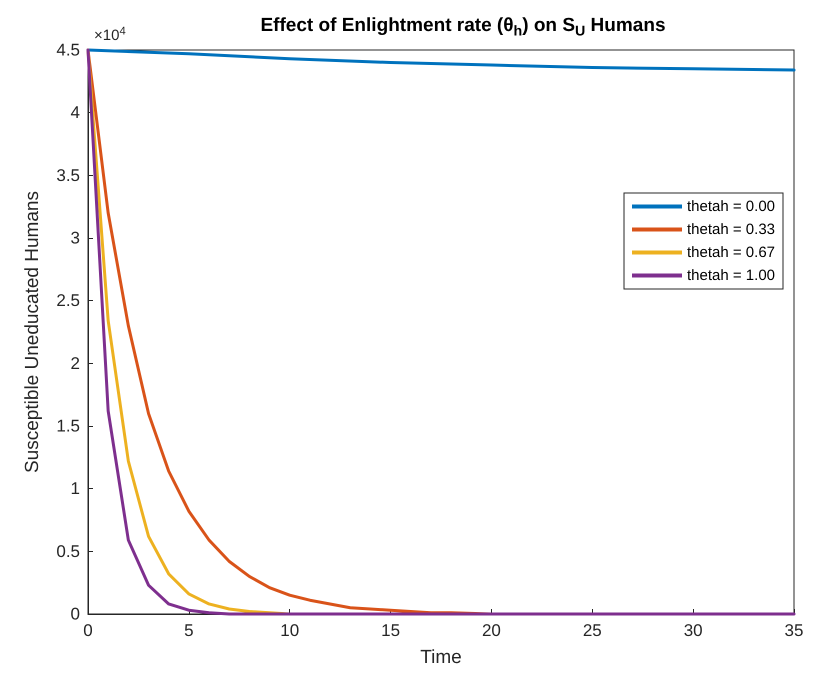  I want to click on y-tick-label: 2.5, so click(68, 300).